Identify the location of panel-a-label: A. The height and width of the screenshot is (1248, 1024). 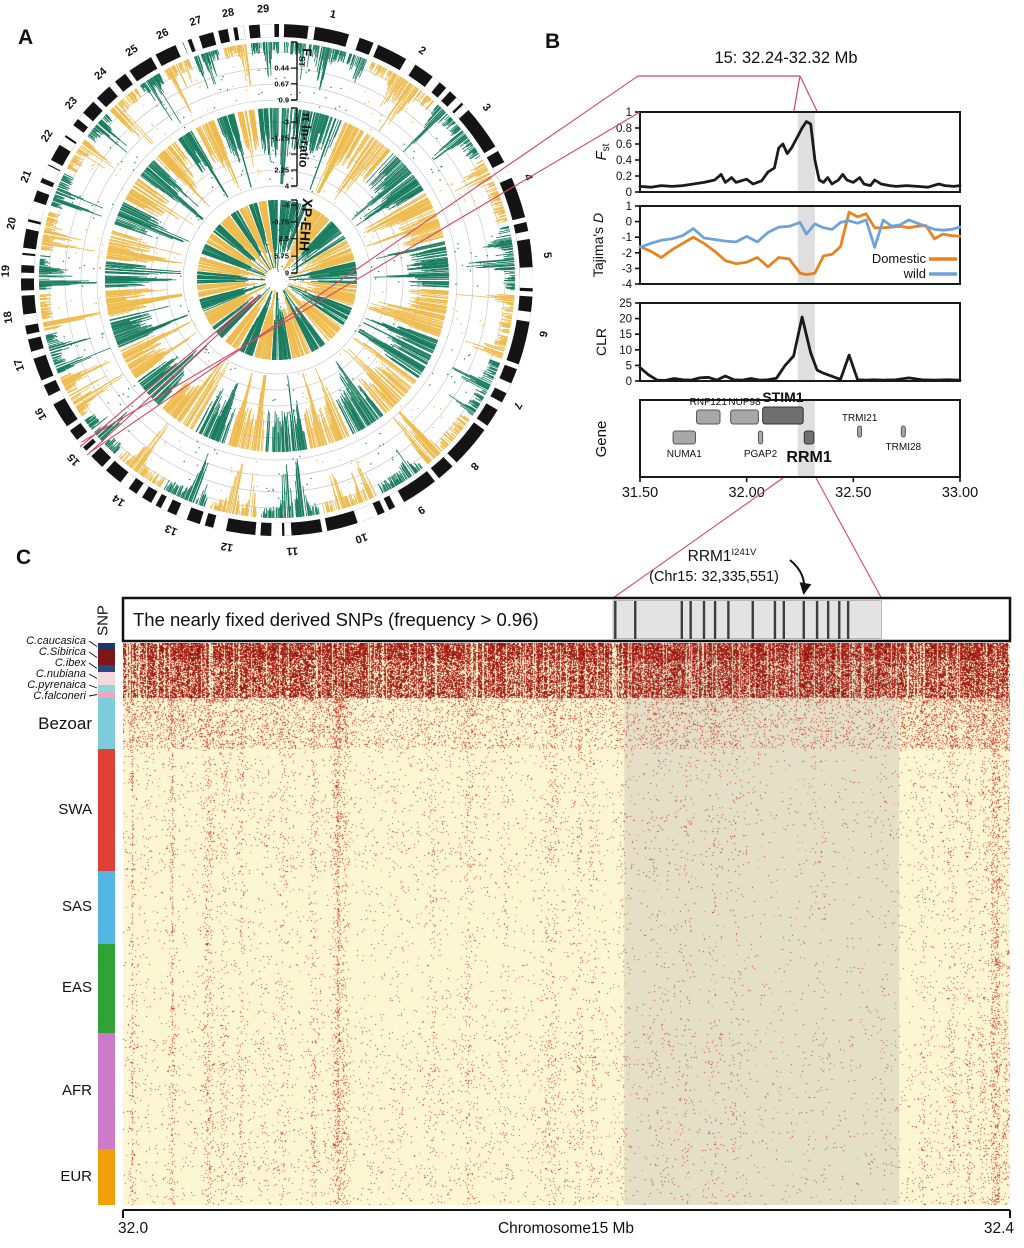
(26, 37).